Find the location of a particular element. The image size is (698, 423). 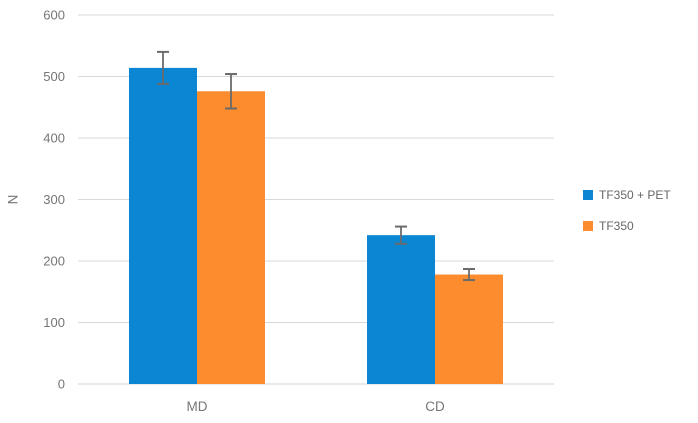

bar-TF350+PET-CD is located at coordinates (401, 309).